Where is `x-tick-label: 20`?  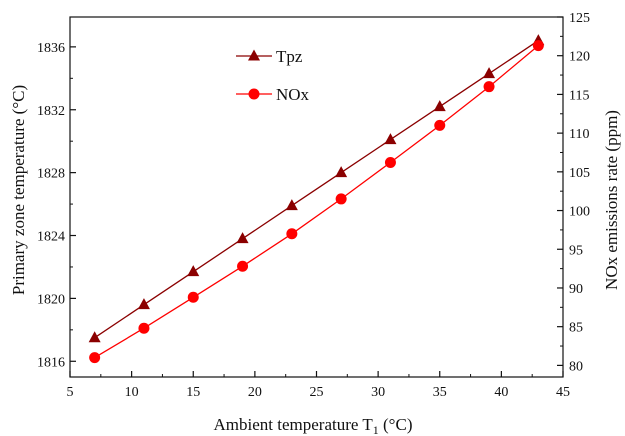 x-tick-label: 20 is located at coordinates (255, 392).